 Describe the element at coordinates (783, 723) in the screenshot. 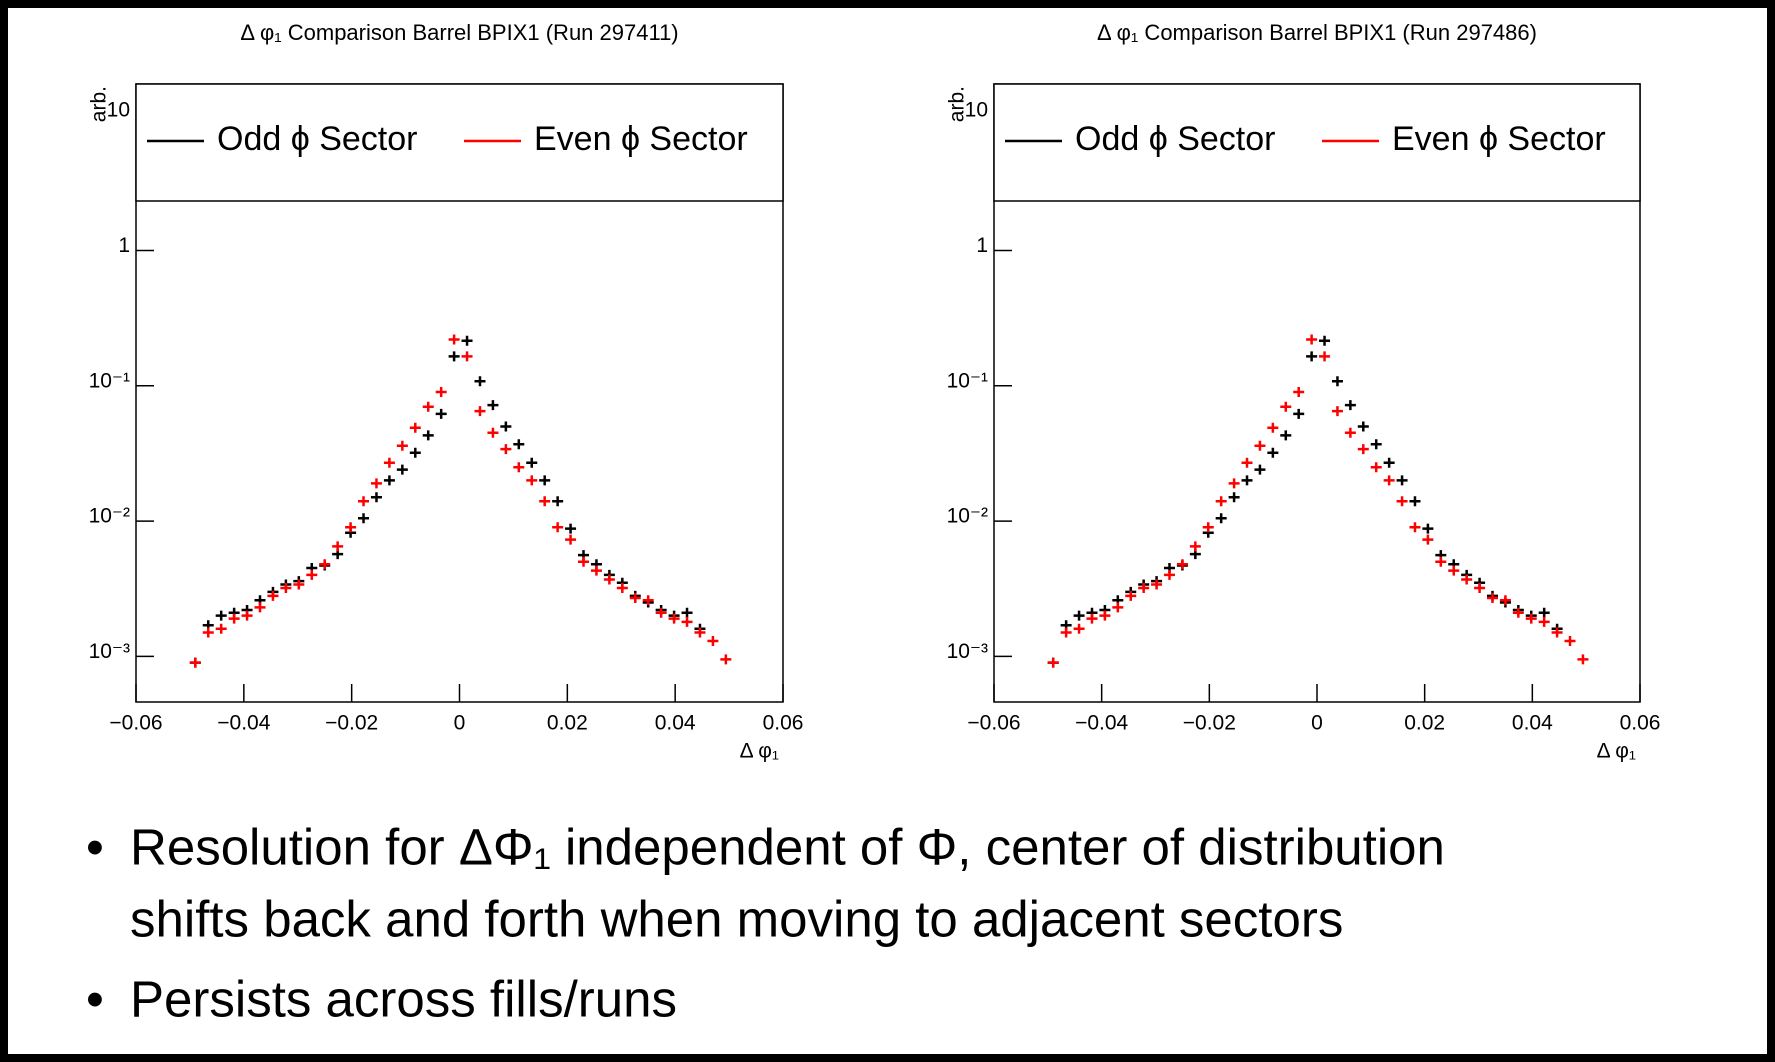

I see `x-tick-label: 0.06` at that location.